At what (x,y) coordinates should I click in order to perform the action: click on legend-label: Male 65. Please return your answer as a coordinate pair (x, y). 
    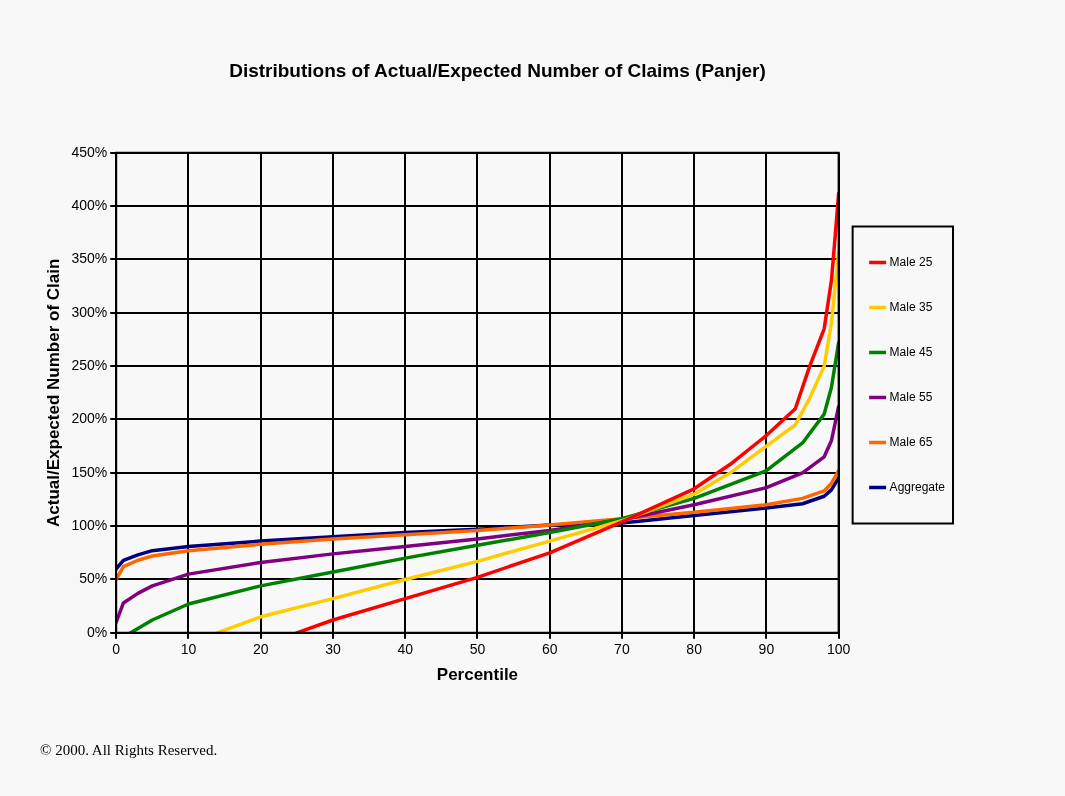
    Looking at the image, I should click on (911, 441).